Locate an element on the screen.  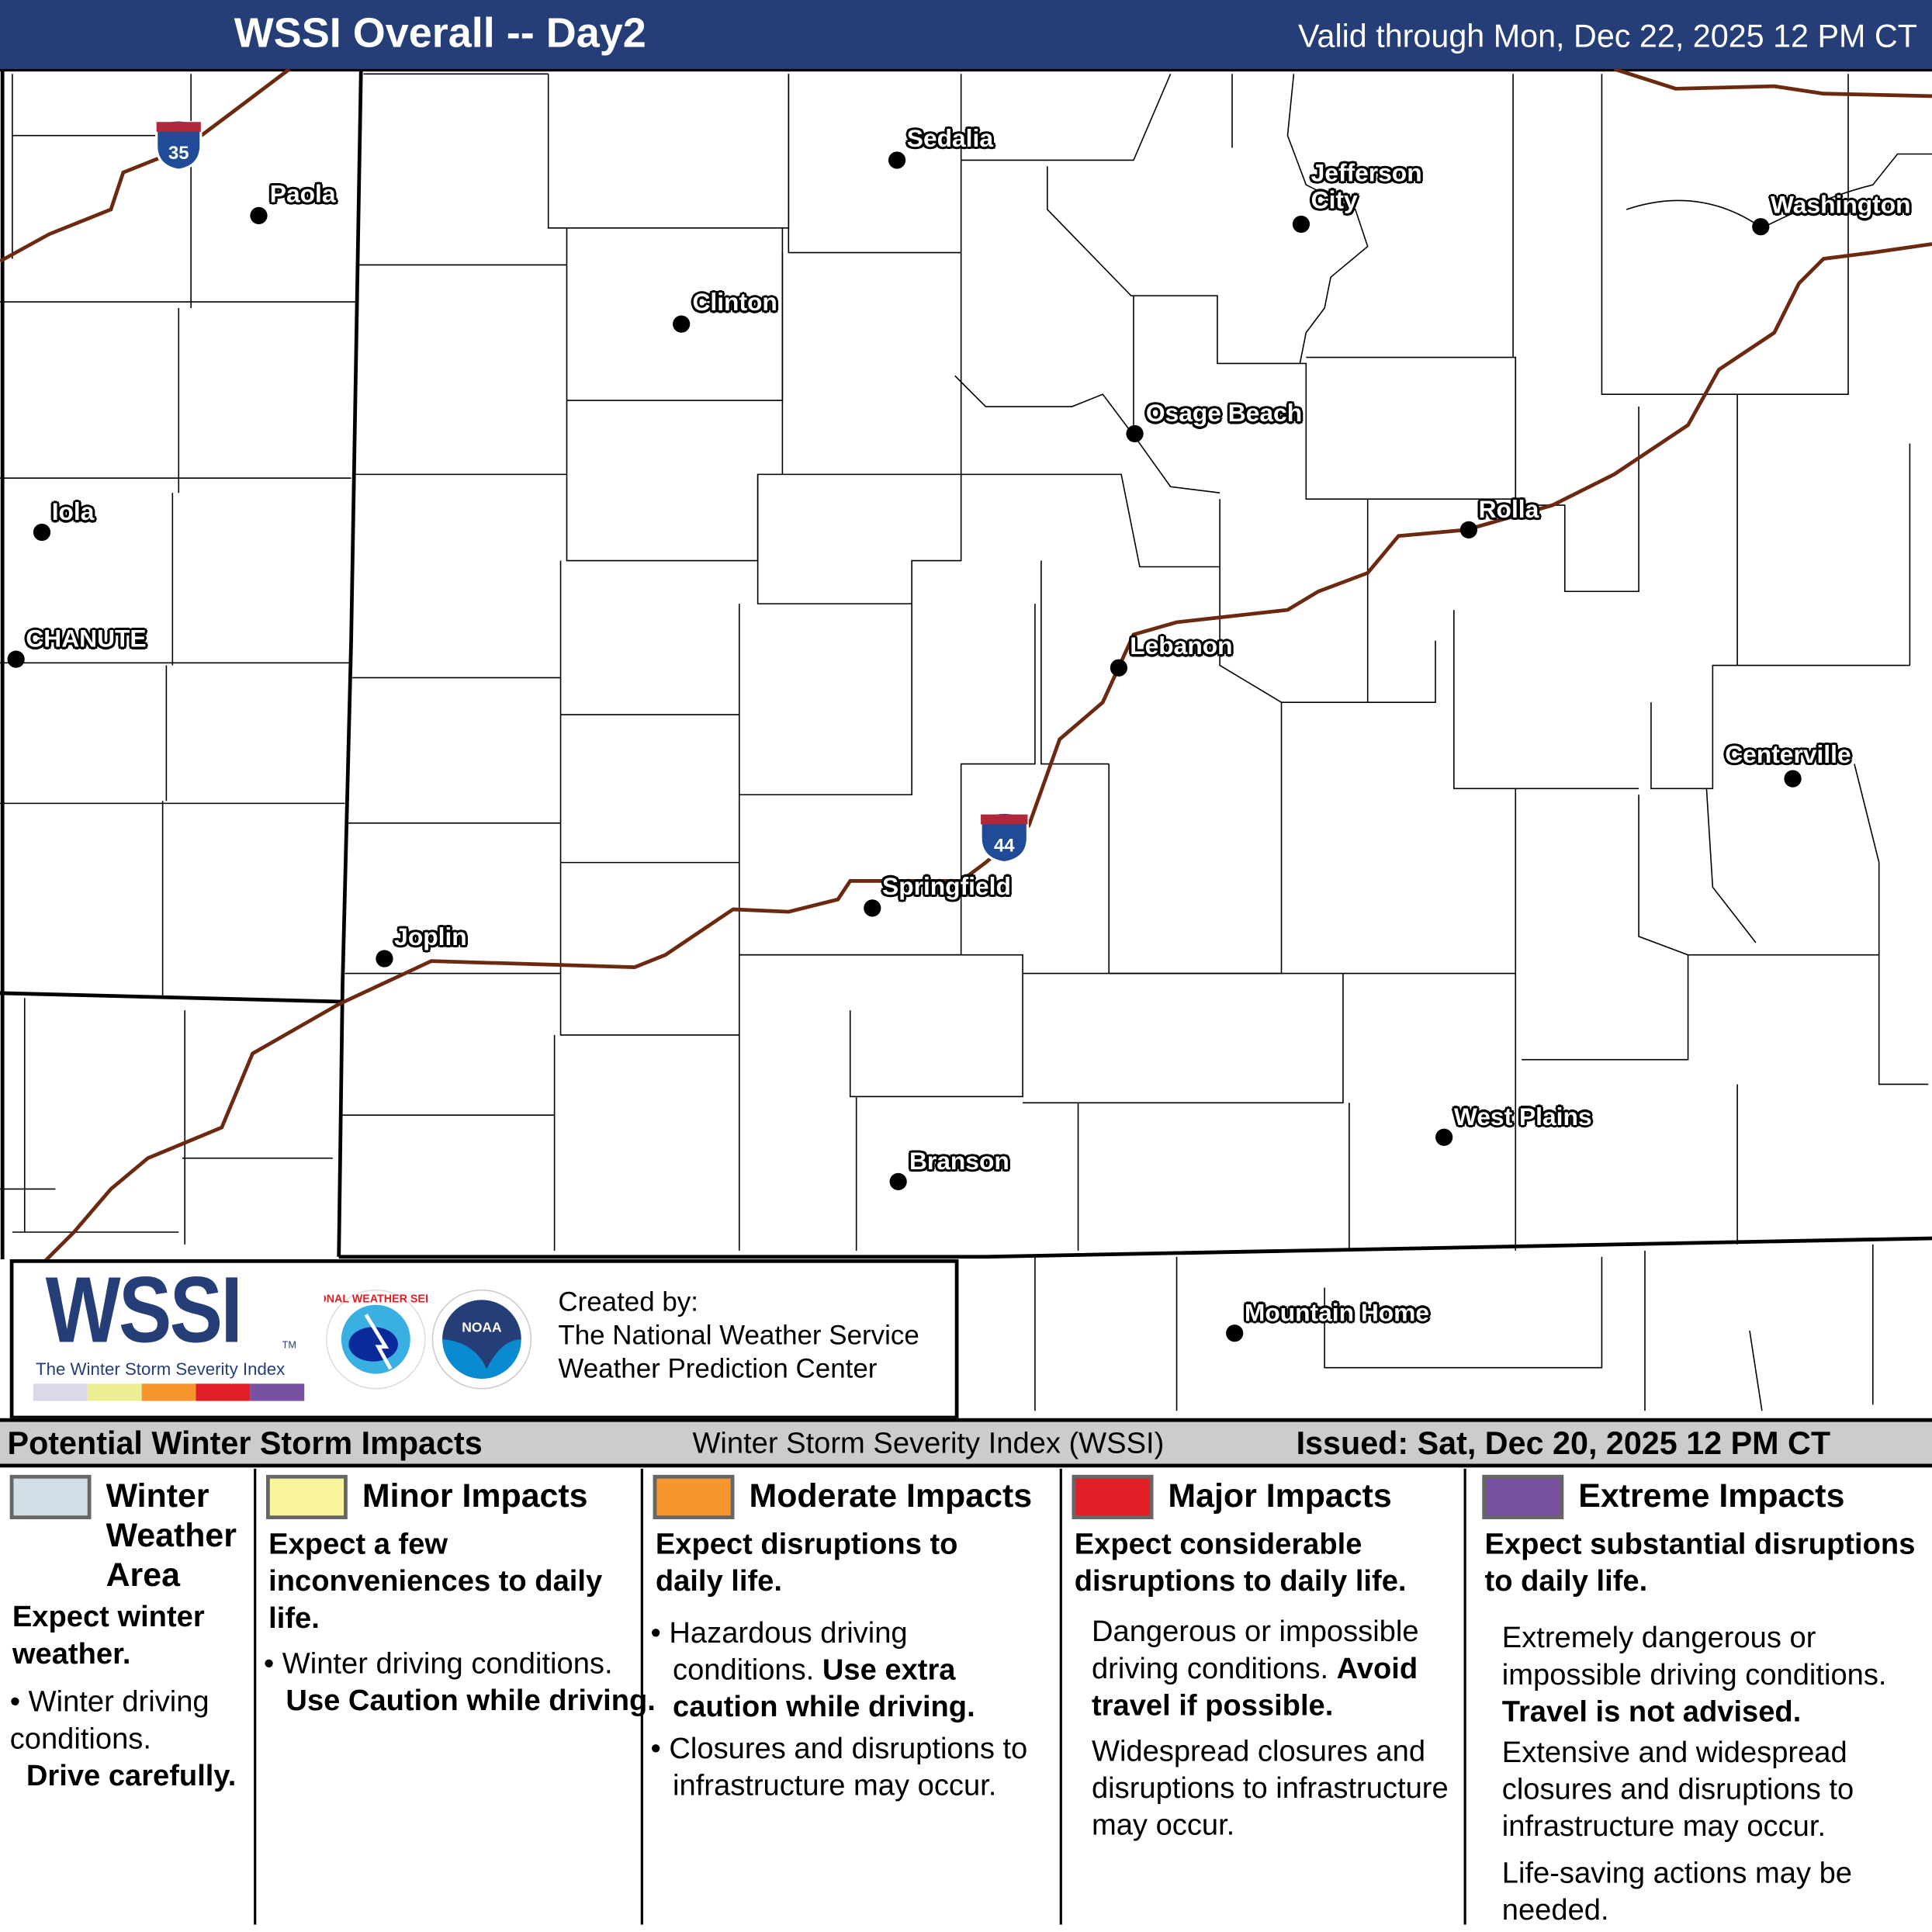
swatch-moderate is located at coordinates (694, 1497).